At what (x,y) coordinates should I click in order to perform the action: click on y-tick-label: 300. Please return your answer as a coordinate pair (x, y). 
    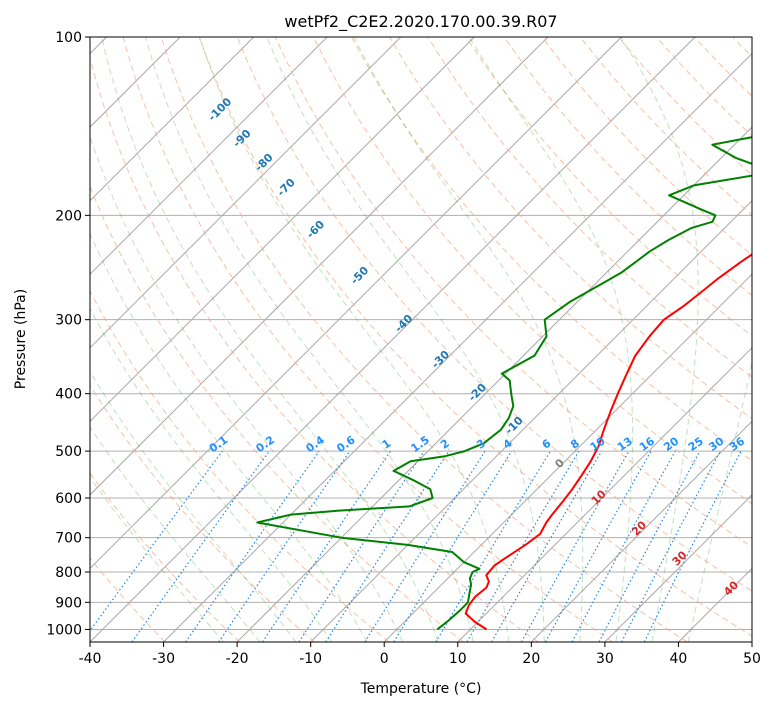
    Looking at the image, I should click on (68, 321).